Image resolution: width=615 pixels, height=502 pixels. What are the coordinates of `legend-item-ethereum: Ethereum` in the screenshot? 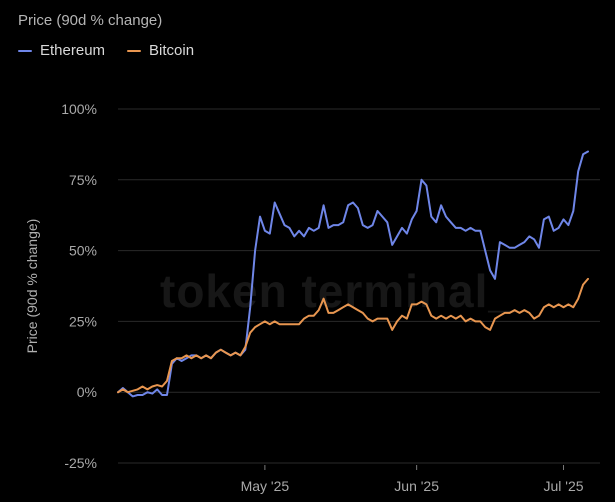 It's located at (61, 50).